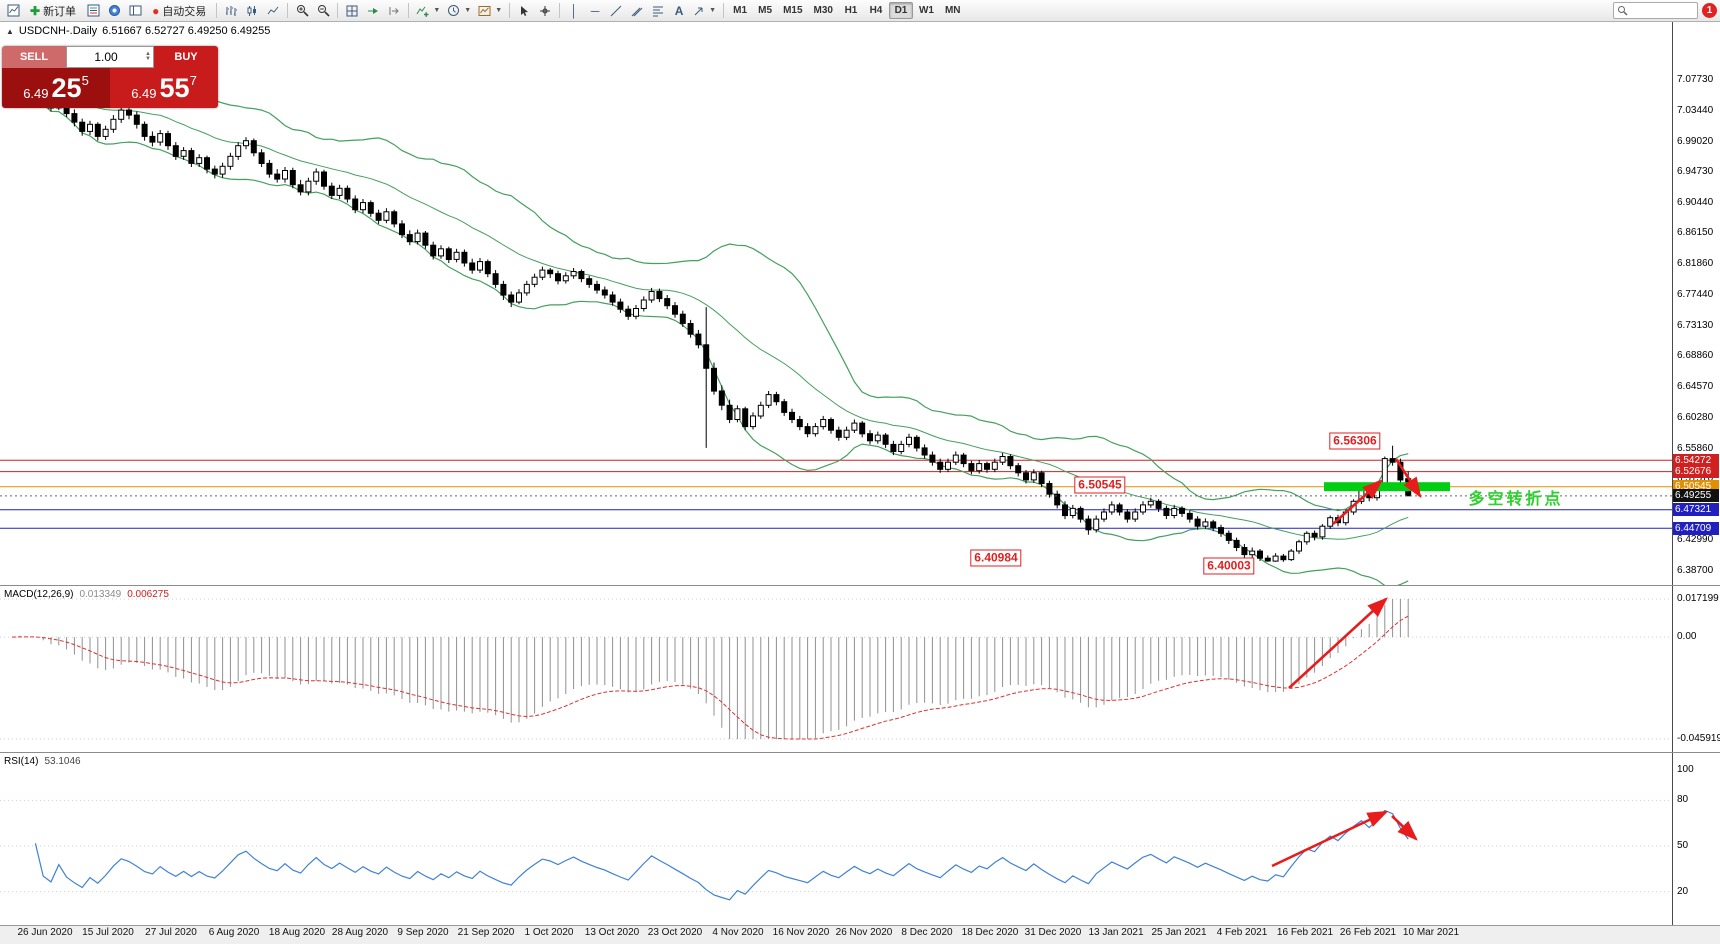  I want to click on macd-signal-line, so click(710, 677).